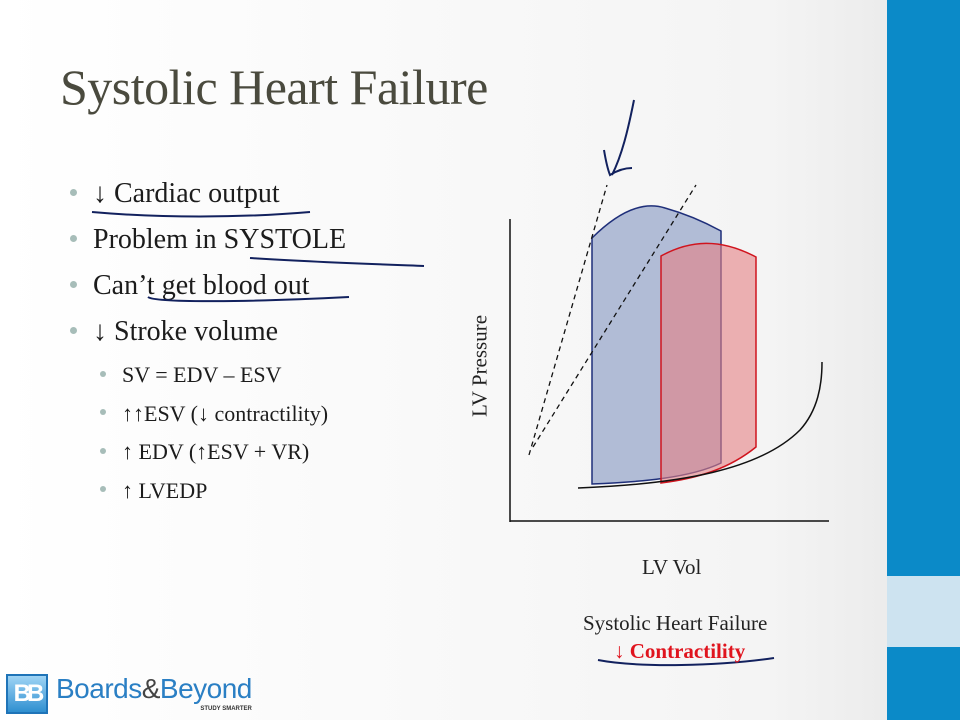  What do you see at coordinates (686, 662) in the screenshot?
I see `underline-contractility` at bounding box center [686, 662].